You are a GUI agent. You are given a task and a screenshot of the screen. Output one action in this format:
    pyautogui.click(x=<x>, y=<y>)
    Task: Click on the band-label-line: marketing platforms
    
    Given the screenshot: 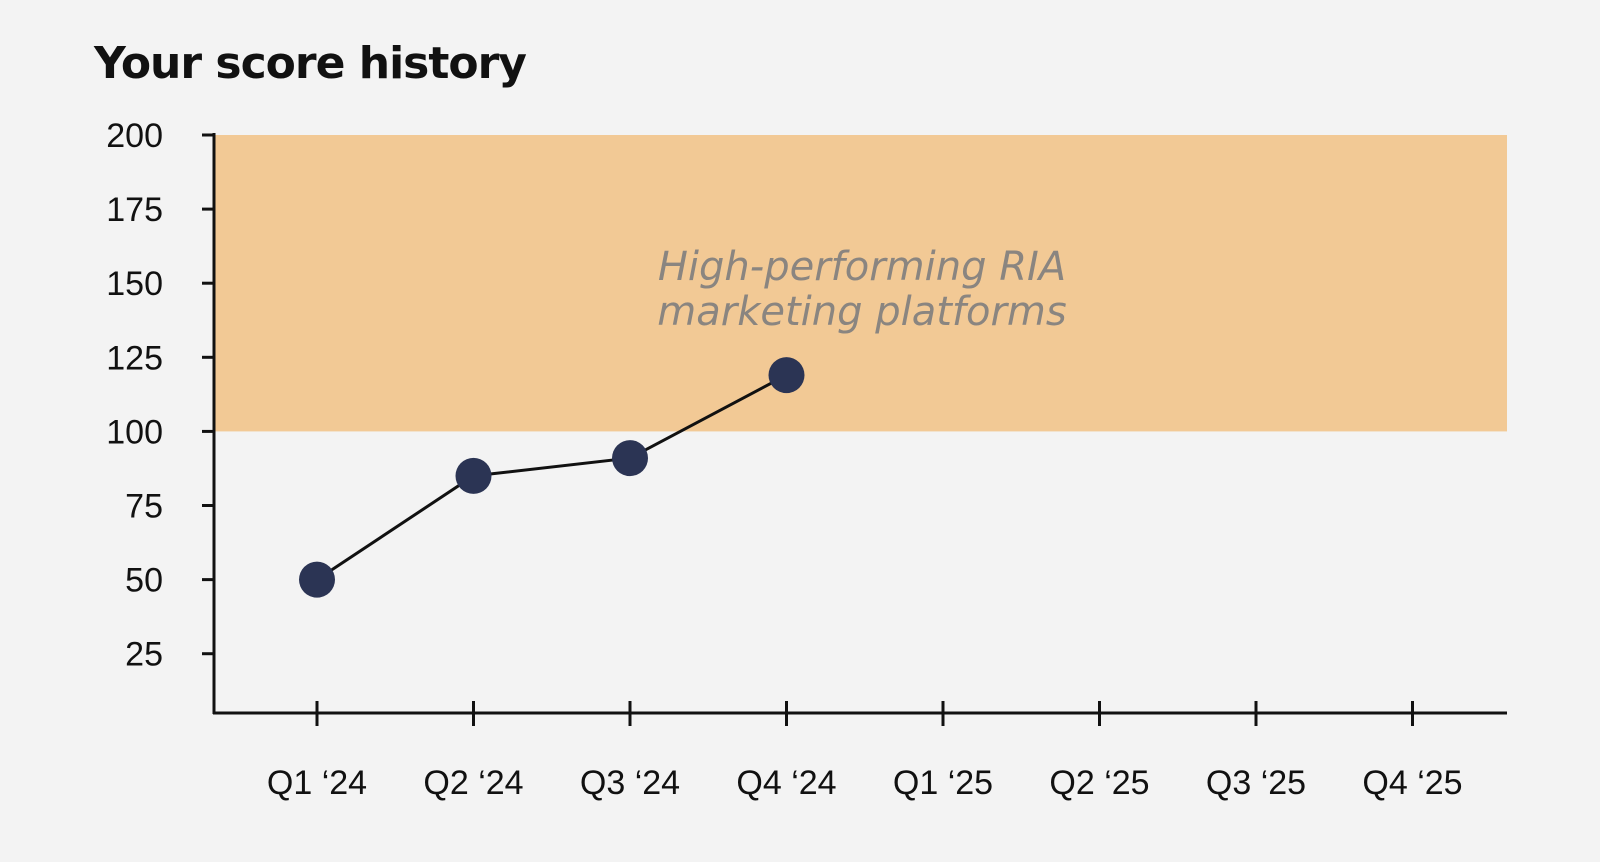 What is the action you would take?
    pyautogui.click(x=861, y=312)
    